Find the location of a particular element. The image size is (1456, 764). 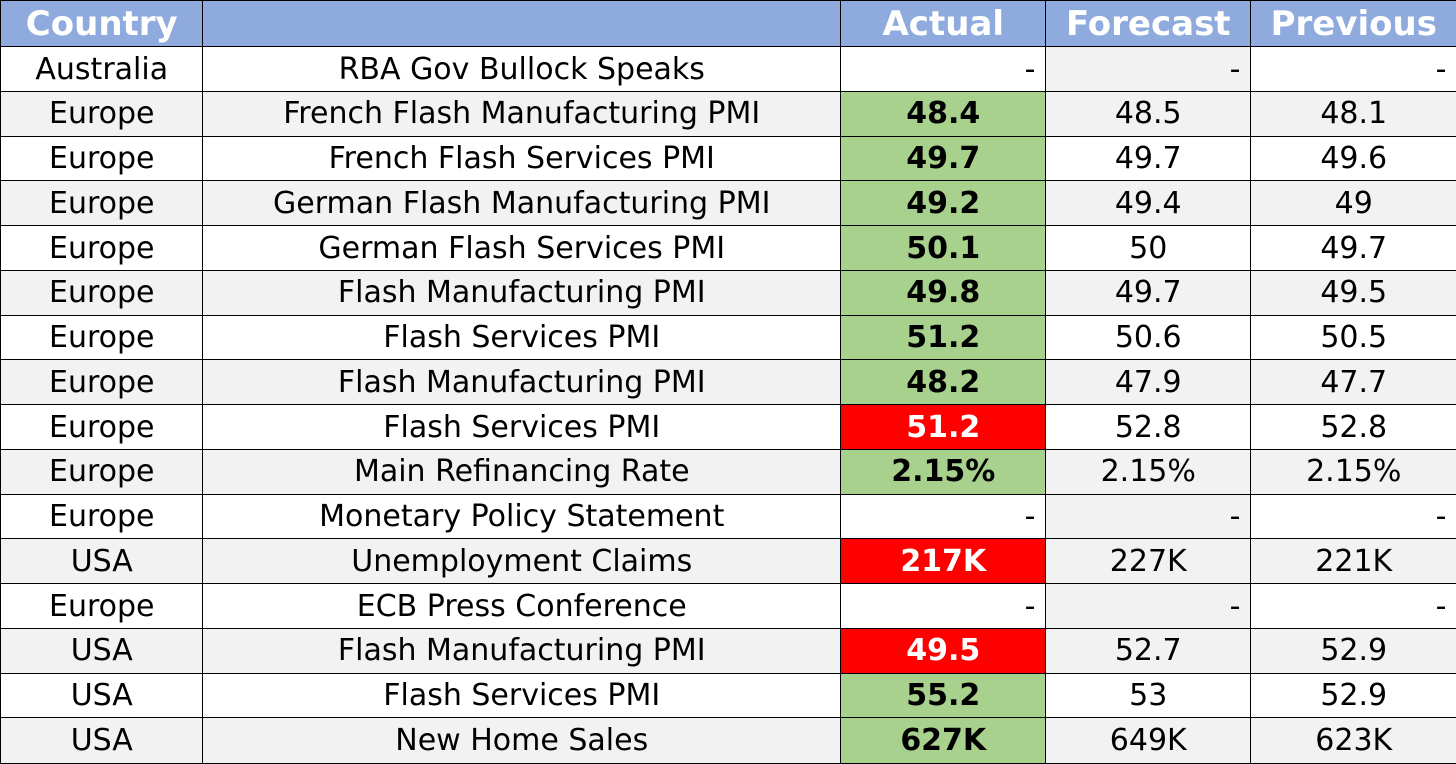

table-cell: 53 is located at coordinates (1148, 695).